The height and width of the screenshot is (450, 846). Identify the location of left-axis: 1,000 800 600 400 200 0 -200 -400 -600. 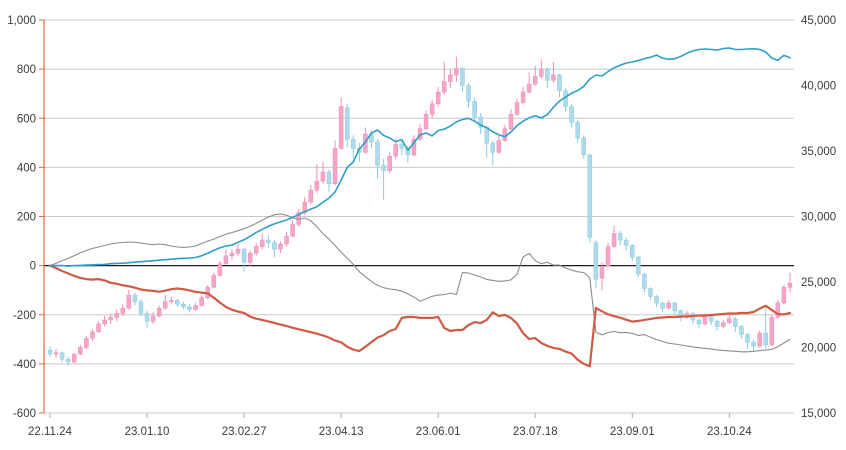
(26, 217).